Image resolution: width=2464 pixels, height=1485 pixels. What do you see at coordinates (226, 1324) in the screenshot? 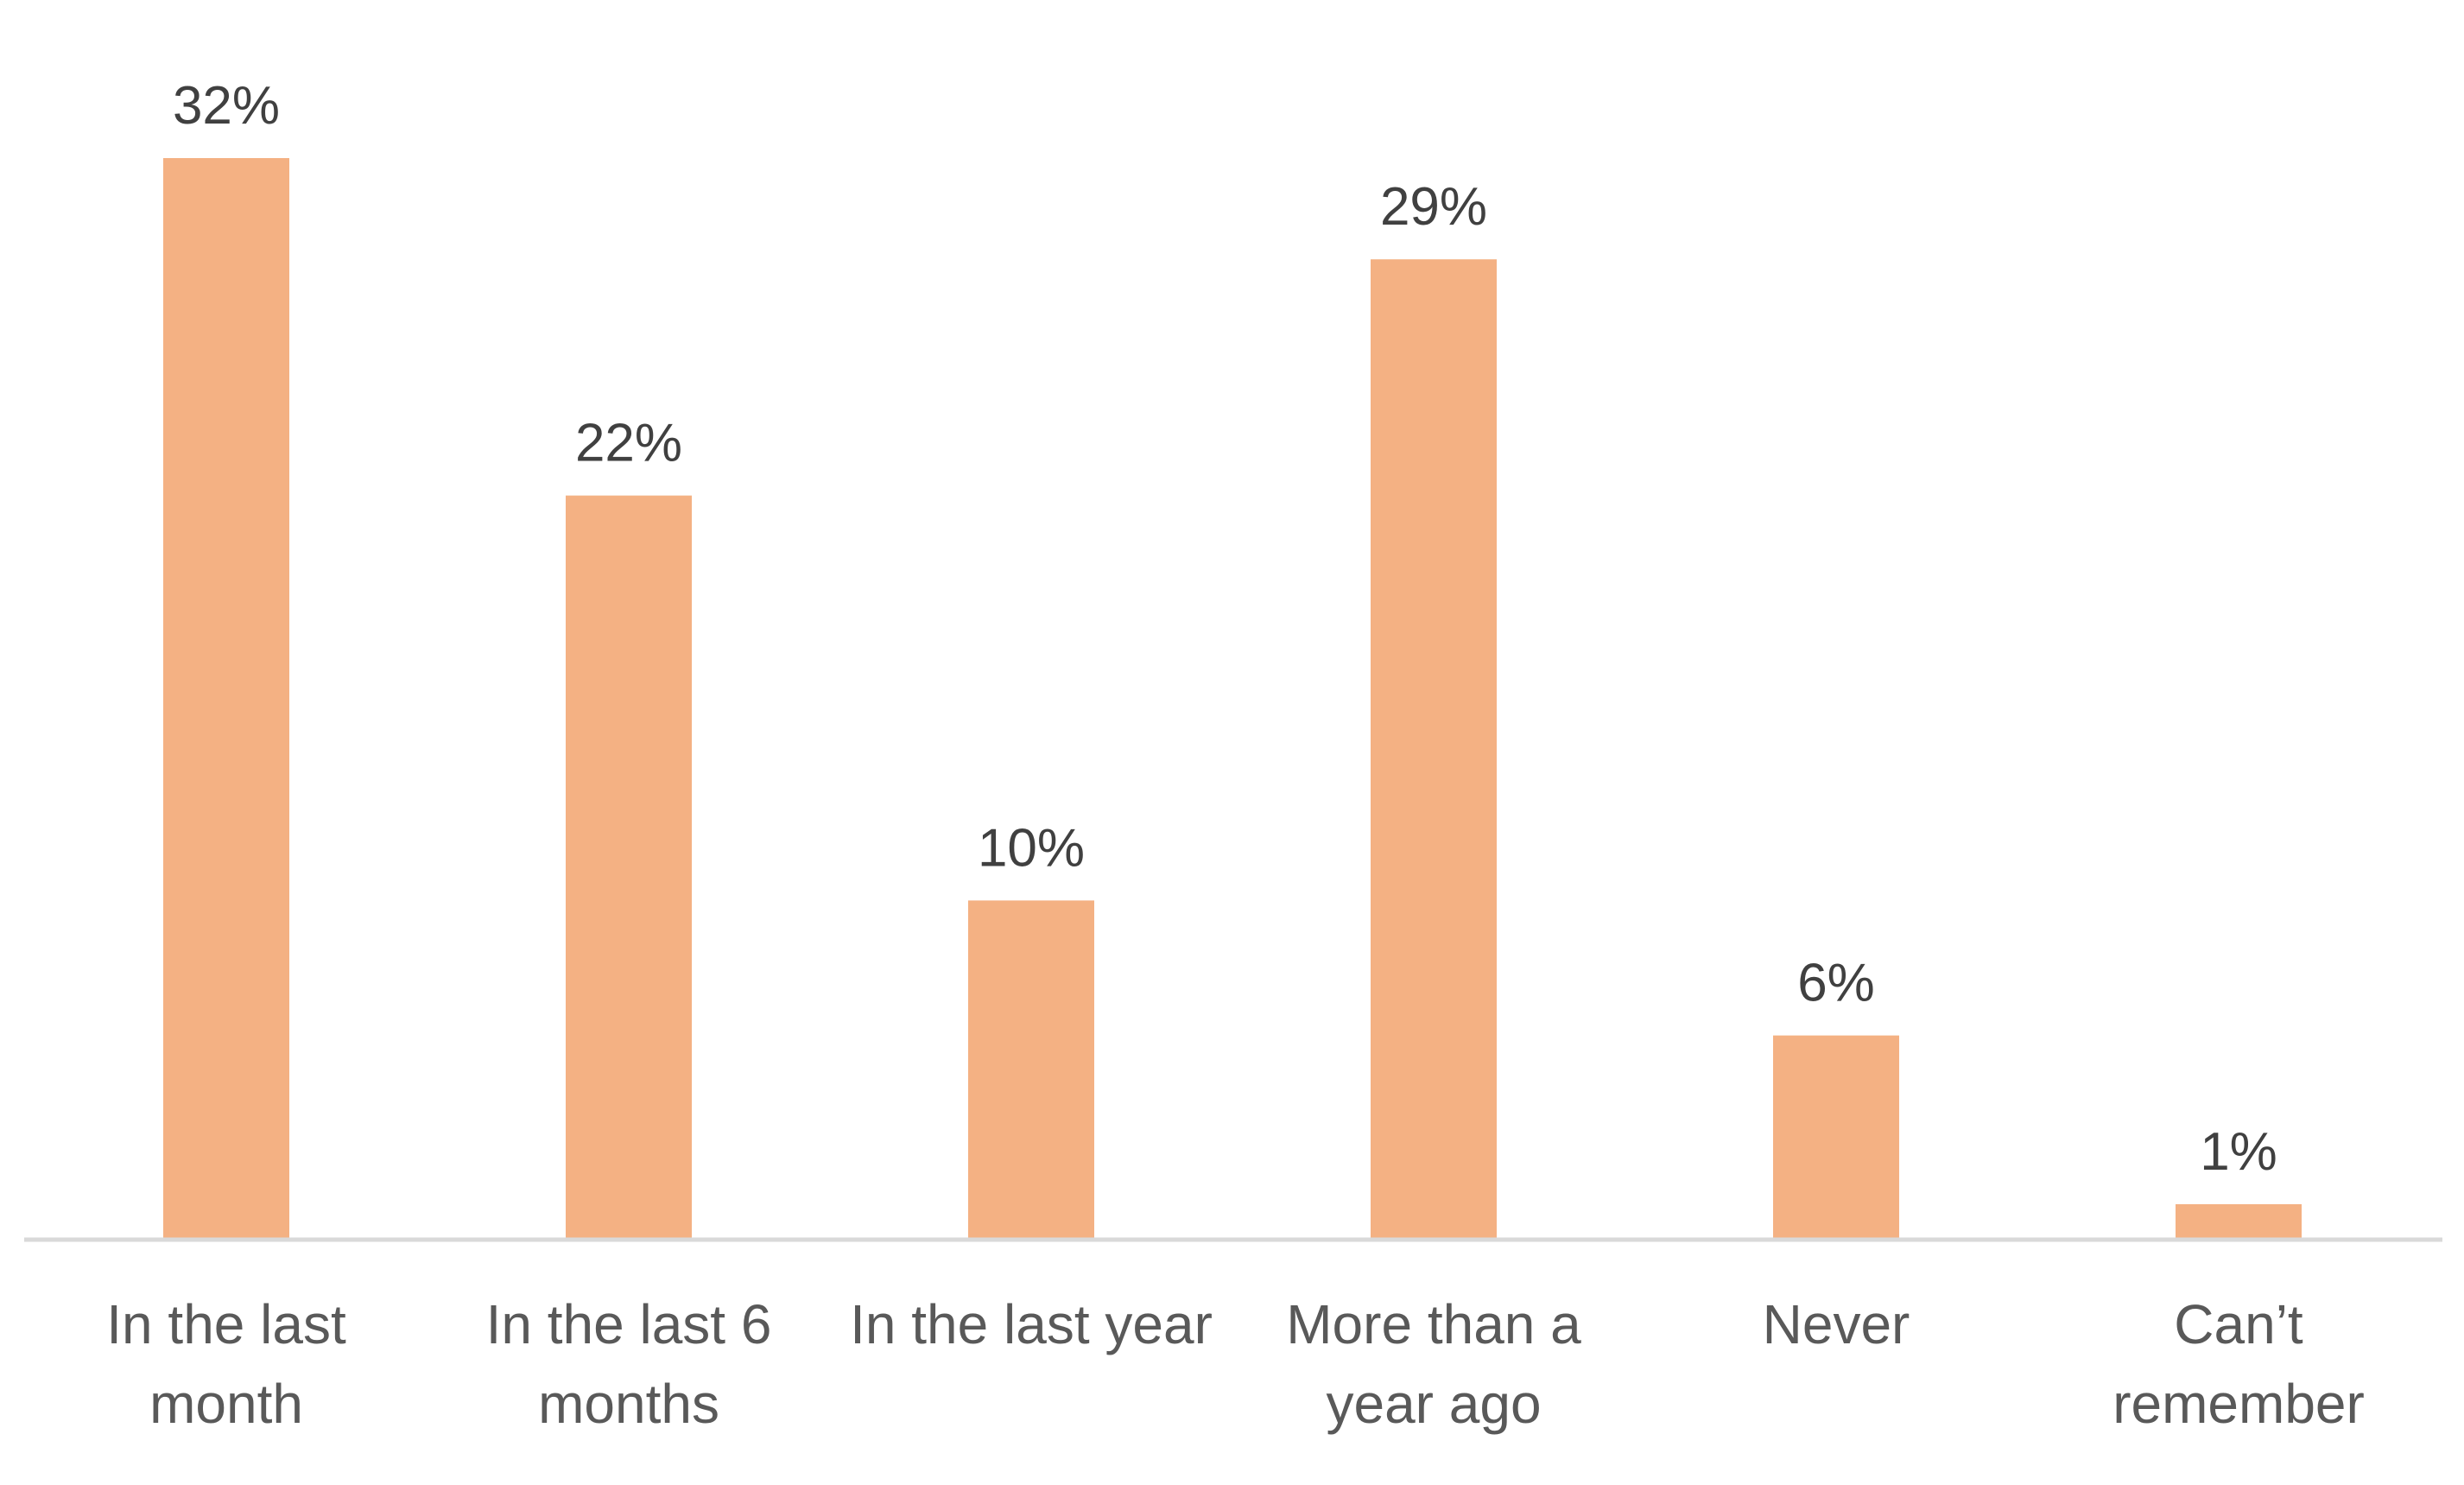
I see `category-label-0-line-0: In the last` at bounding box center [226, 1324].